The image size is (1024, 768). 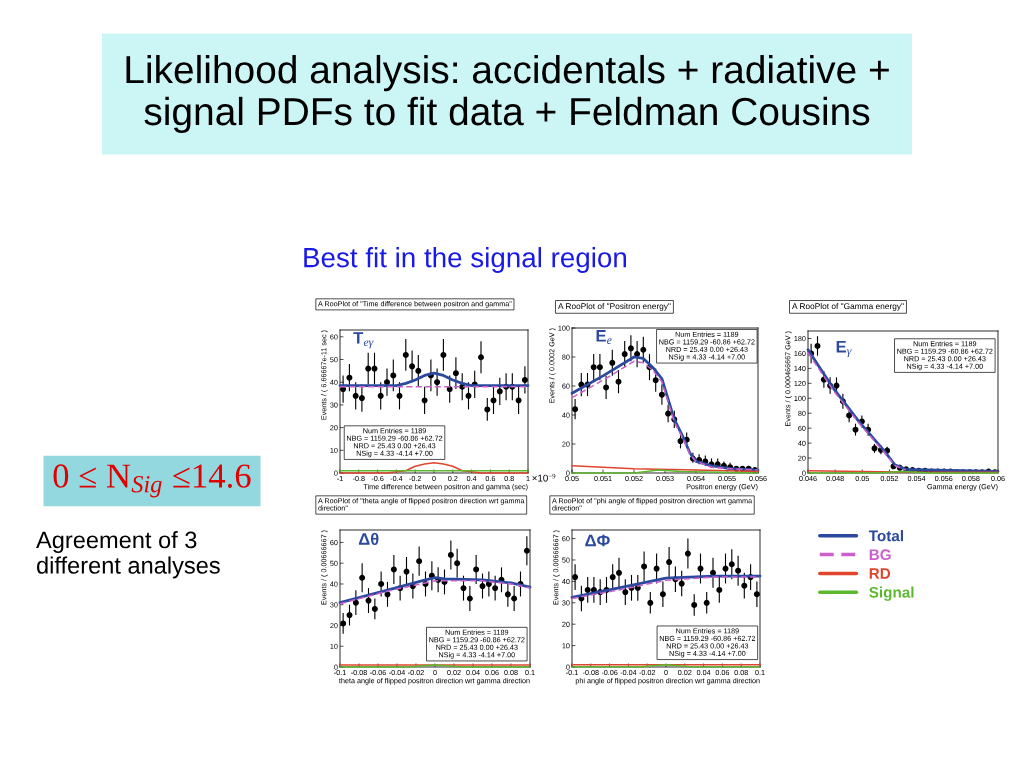 What do you see at coordinates (597, 540) in the screenshot?
I see `annotation: ΔΦ` at bounding box center [597, 540].